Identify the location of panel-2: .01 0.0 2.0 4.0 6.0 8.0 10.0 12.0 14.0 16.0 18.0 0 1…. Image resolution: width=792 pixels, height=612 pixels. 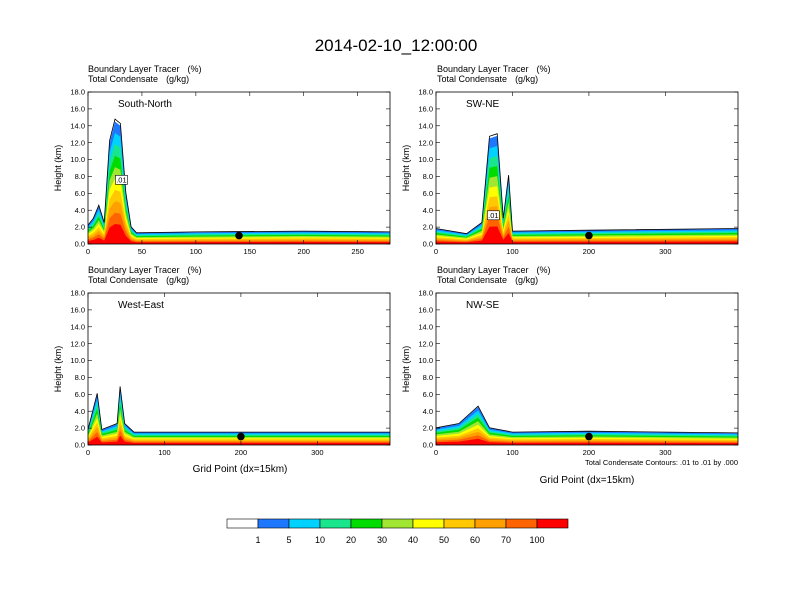
(570, 172).